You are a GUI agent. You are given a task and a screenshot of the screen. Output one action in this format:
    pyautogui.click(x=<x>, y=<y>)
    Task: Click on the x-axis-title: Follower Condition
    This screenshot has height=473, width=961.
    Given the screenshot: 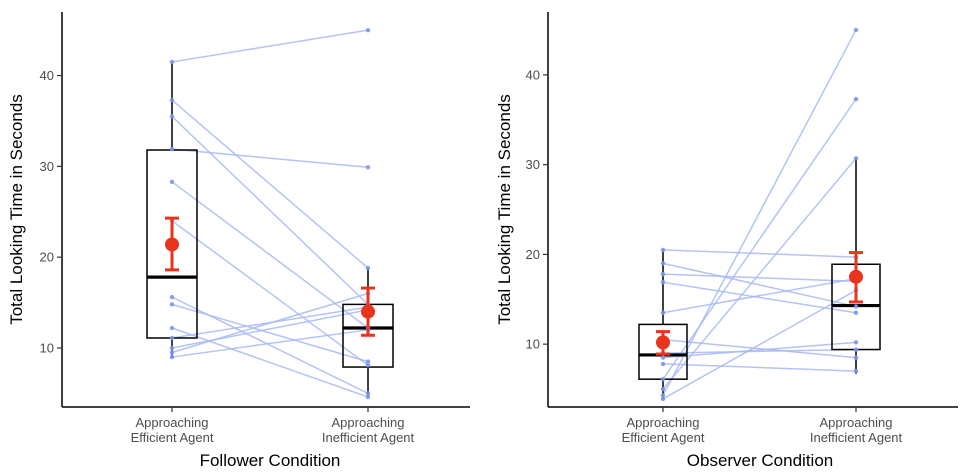 What is the action you would take?
    pyautogui.click(x=270, y=460)
    